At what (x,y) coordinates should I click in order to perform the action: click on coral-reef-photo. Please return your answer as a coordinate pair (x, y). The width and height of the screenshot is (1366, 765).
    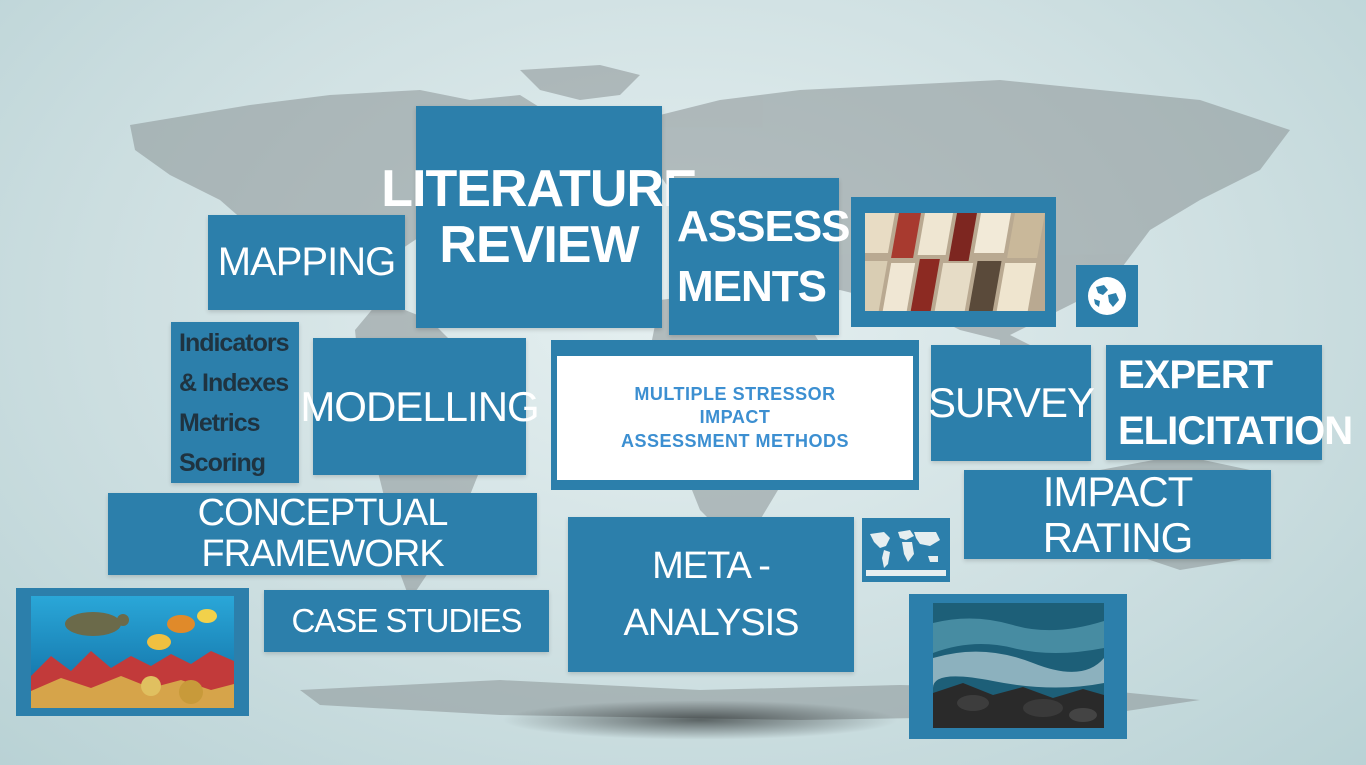
    Looking at the image, I should click on (132, 652).